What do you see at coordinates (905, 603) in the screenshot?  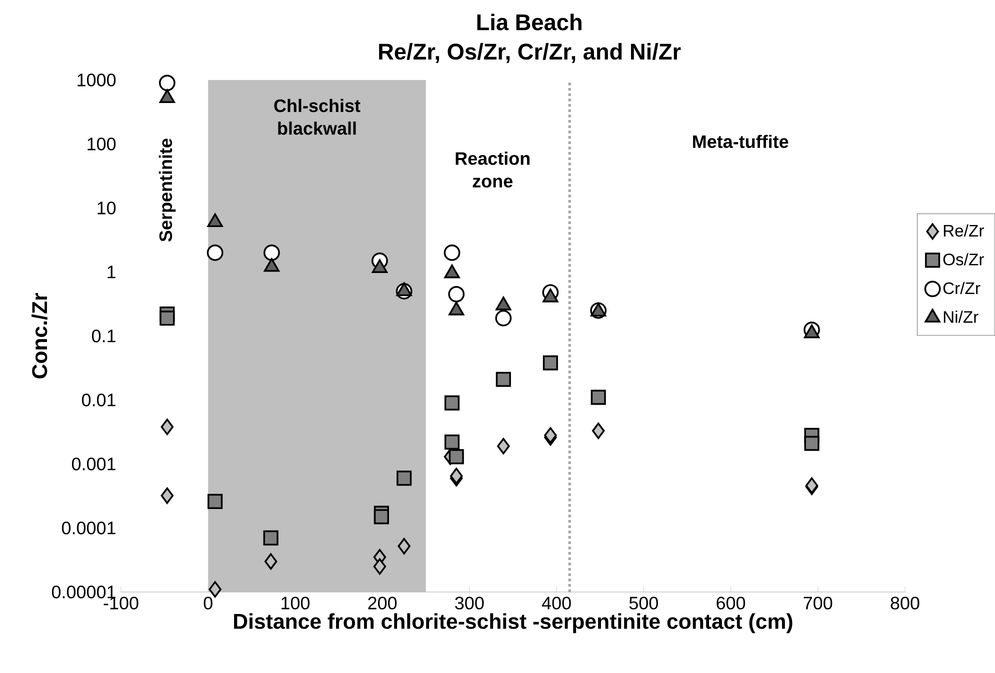 I see `x-tick-label: 800` at bounding box center [905, 603].